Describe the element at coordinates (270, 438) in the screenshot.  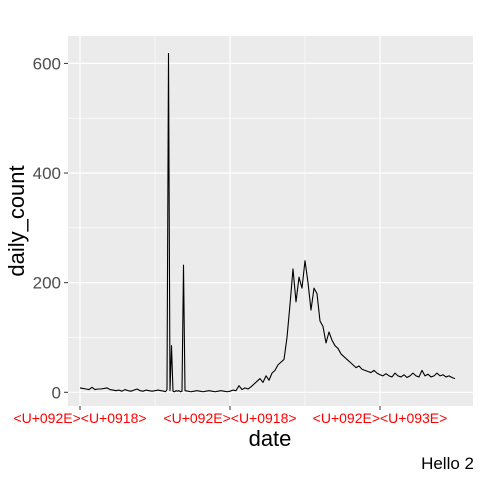
I see `x-axis-title: date` at that location.